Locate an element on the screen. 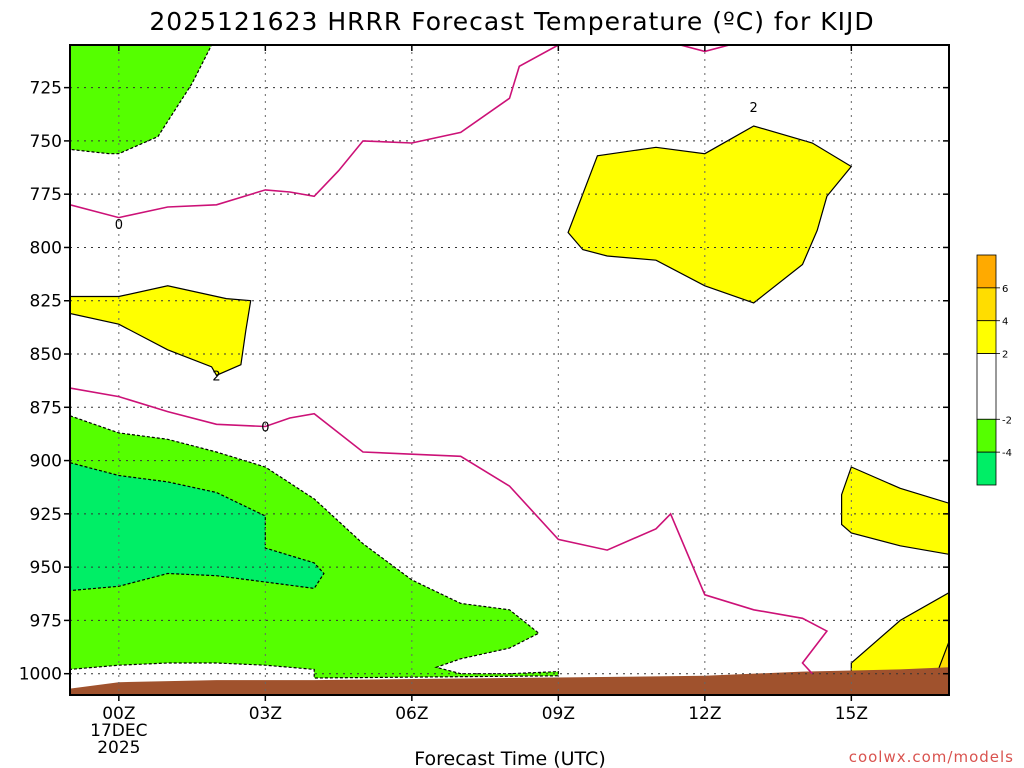 The image size is (1024, 768). y-tick-label: 975 is located at coordinates (46, 621).